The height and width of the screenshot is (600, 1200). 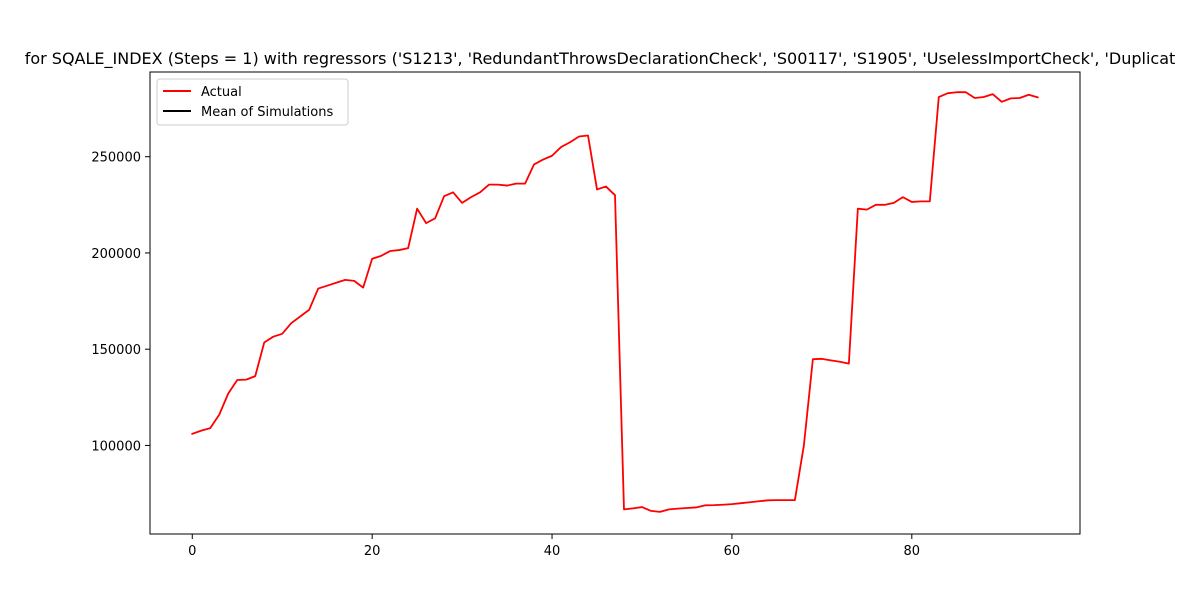 What do you see at coordinates (732, 551) in the screenshot?
I see `x-tick-label: 60` at bounding box center [732, 551].